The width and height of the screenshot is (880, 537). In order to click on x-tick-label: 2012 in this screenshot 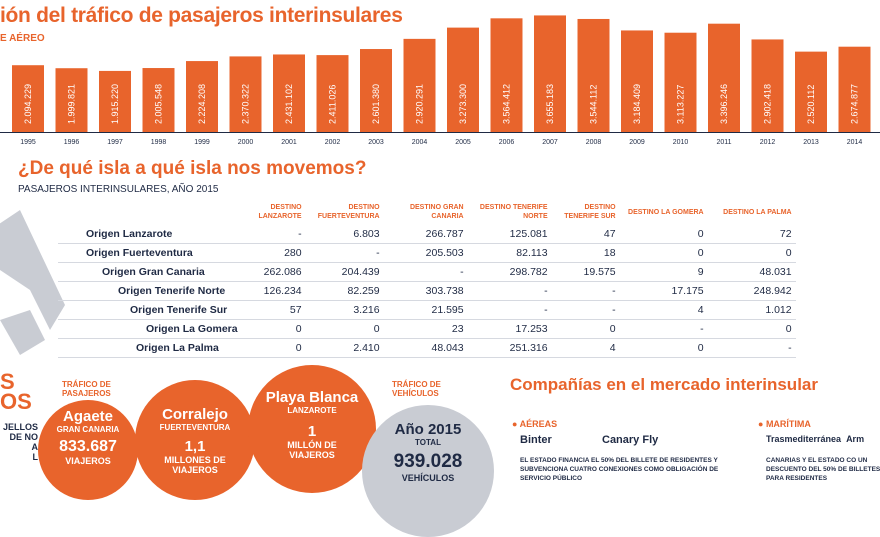, I will do `click(768, 142)`.